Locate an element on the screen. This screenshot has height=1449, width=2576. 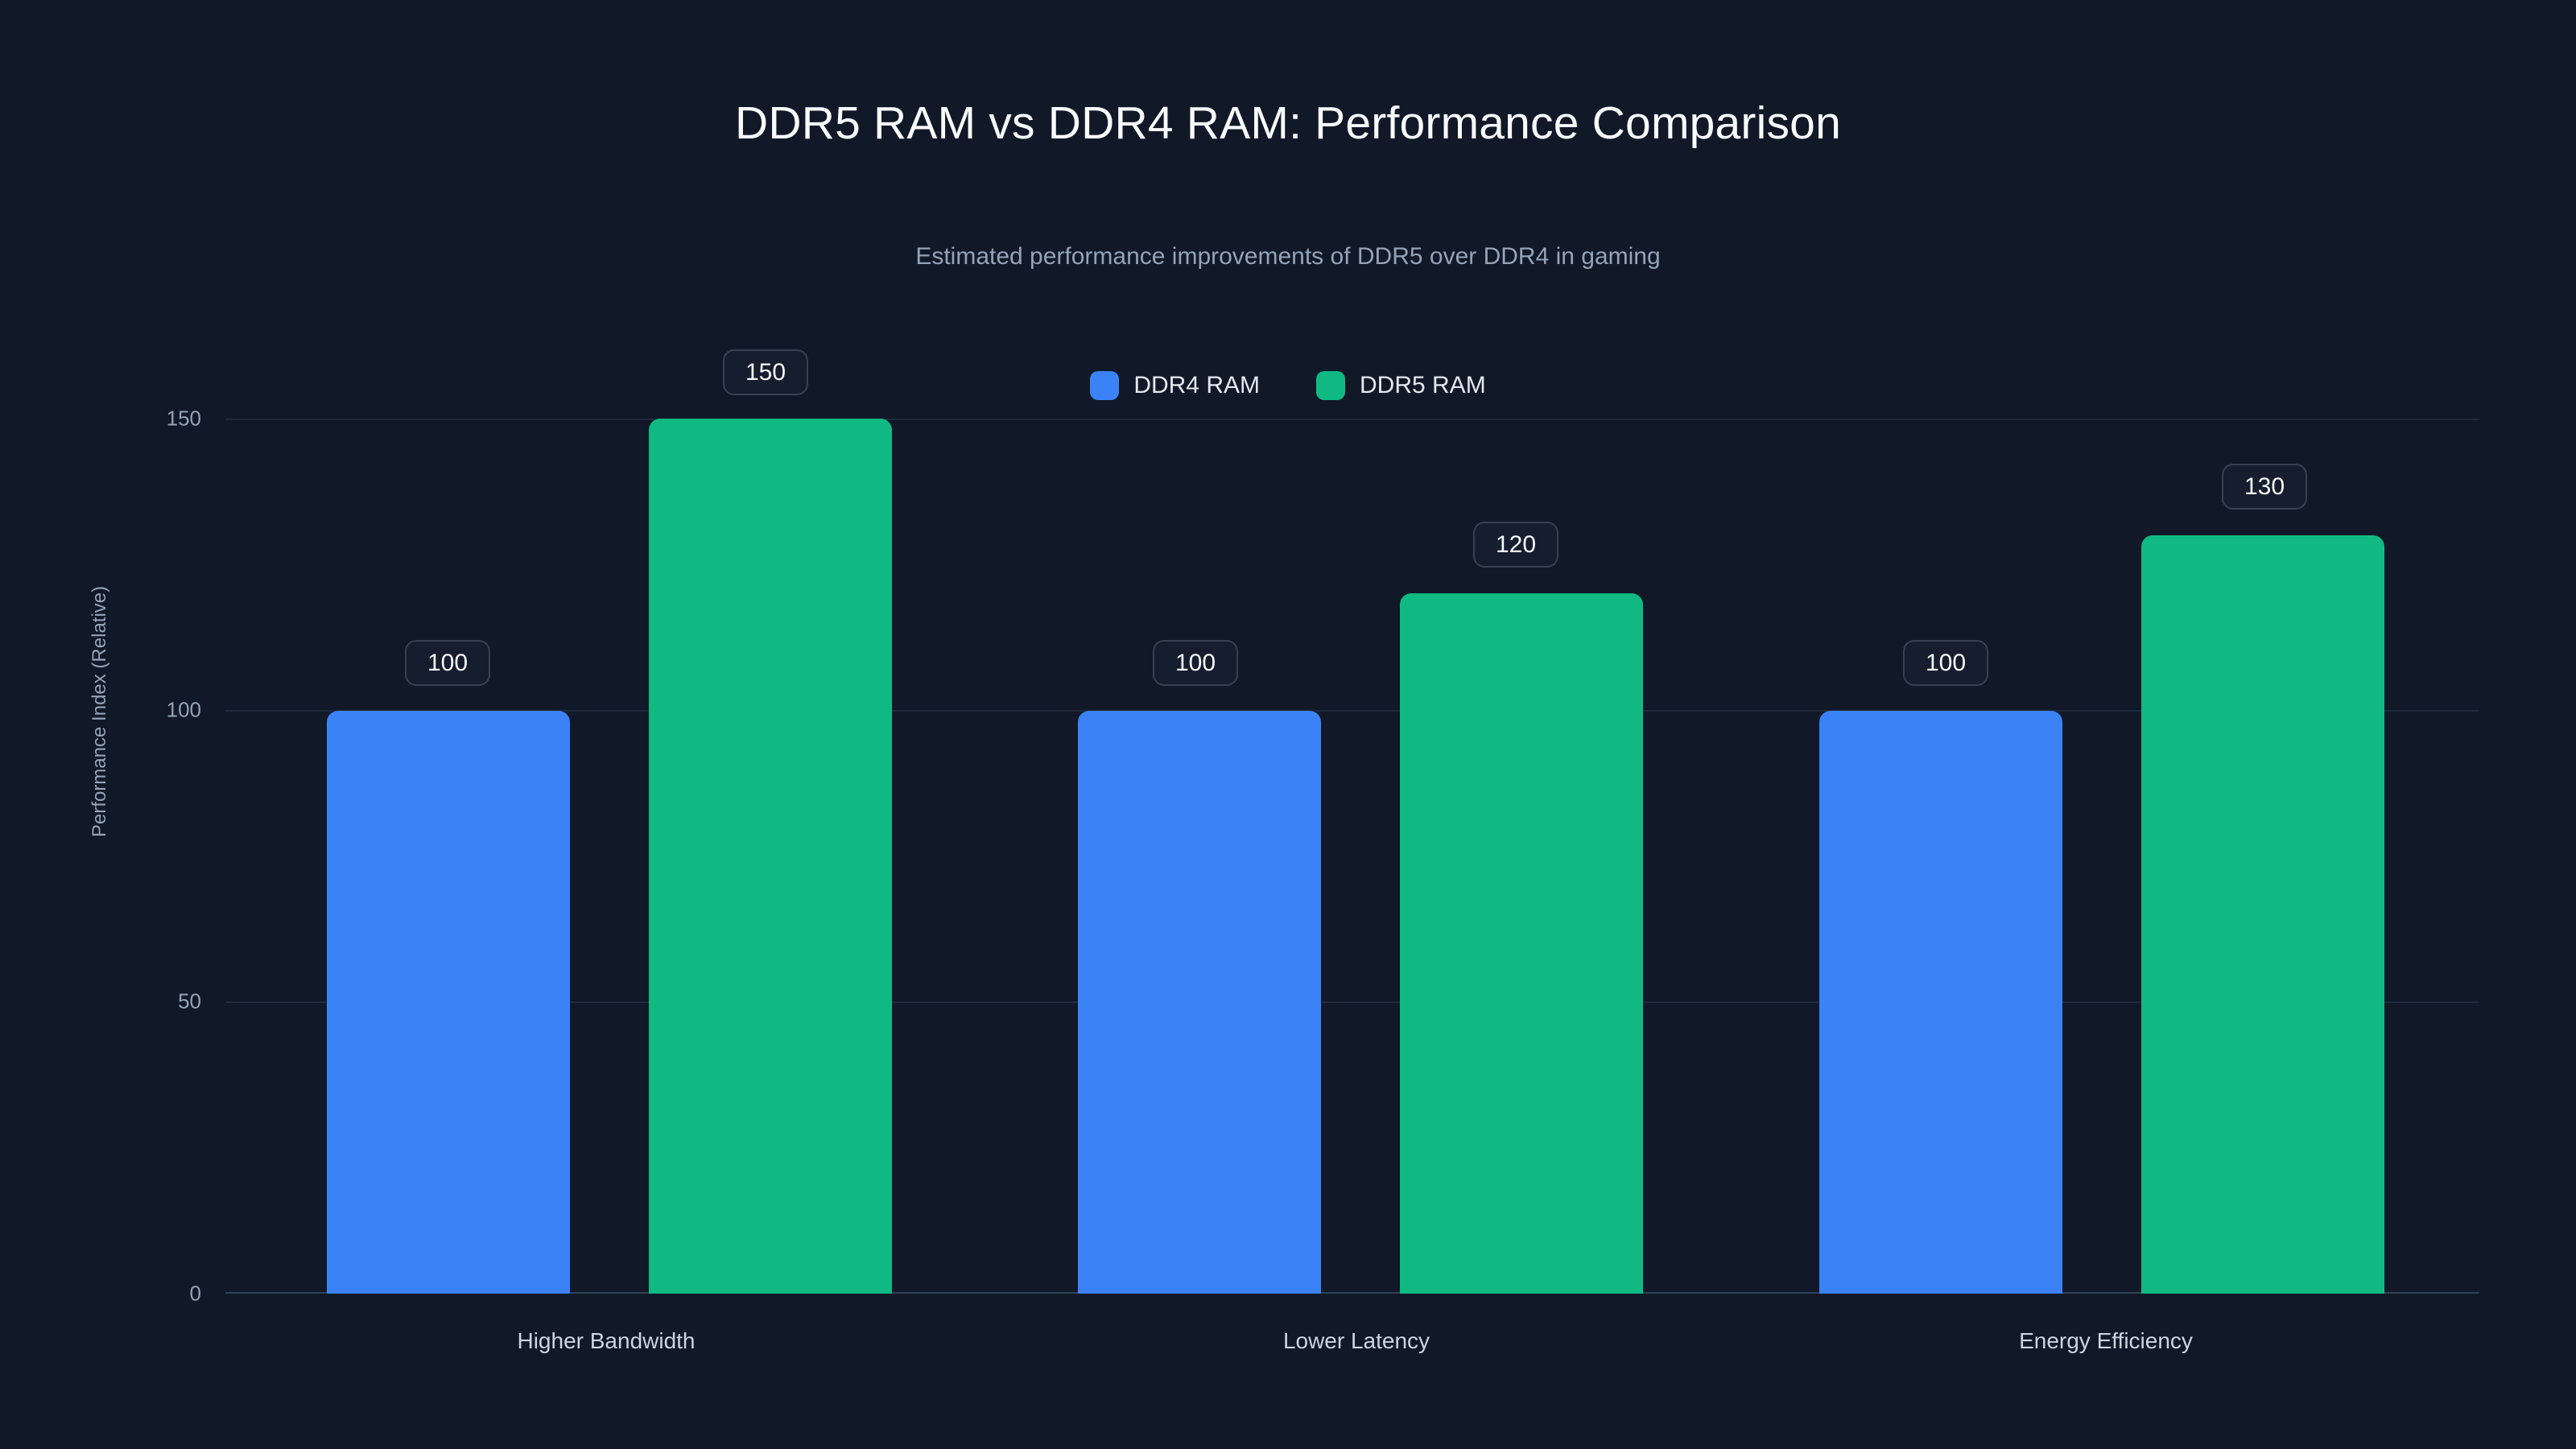
x-category-label-higher-bandwidth: Higher Bandwidth is located at coordinates (606, 1340).